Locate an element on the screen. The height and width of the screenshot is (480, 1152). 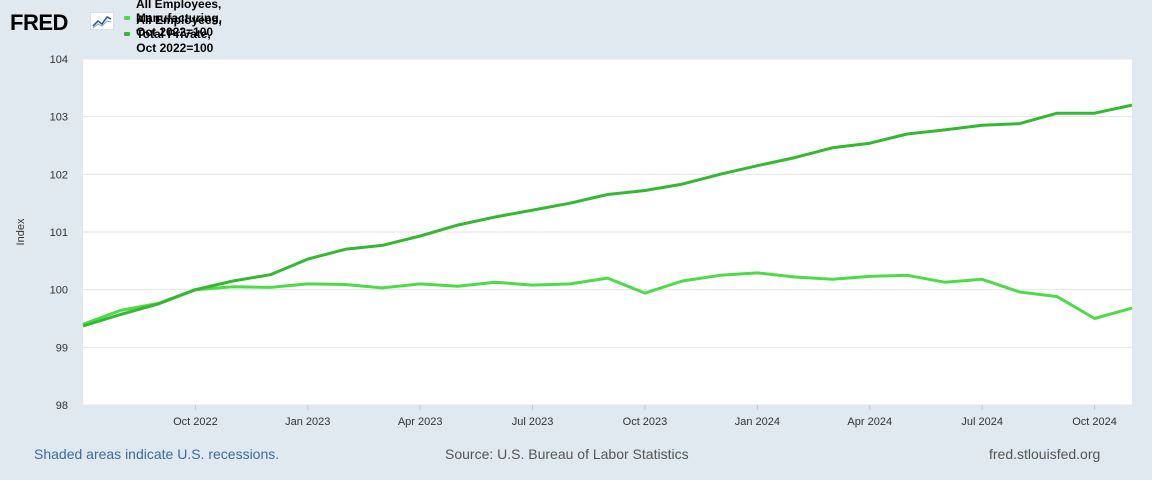
x-tick-label: Apr 2023 is located at coordinates (420, 422).